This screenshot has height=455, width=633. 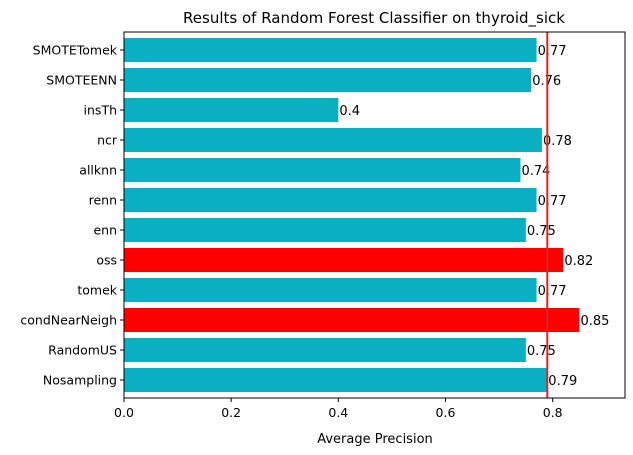 I want to click on bar-renn, so click(x=330, y=200).